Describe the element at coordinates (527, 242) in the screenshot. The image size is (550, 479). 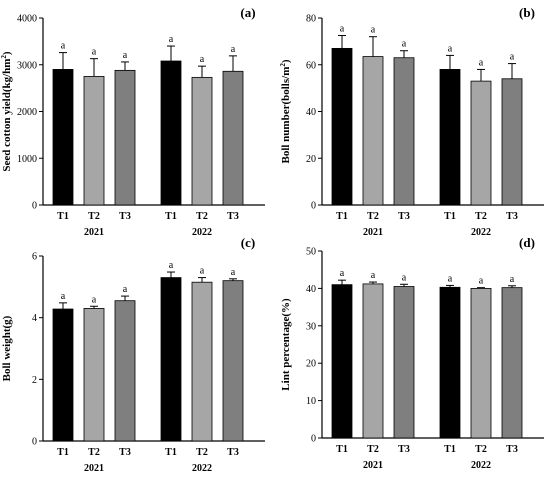
I see `panel-label: (d)` at that location.